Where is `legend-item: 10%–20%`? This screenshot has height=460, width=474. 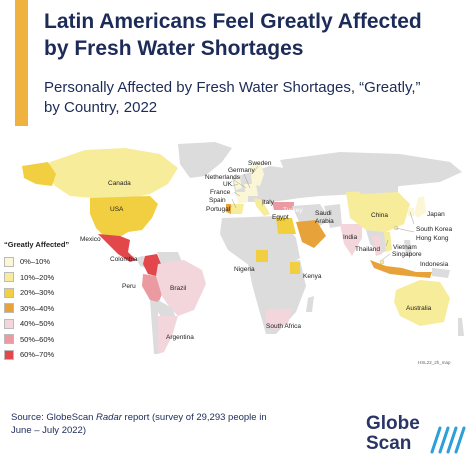
legend-item: 10%–20% is located at coordinates (39, 278).